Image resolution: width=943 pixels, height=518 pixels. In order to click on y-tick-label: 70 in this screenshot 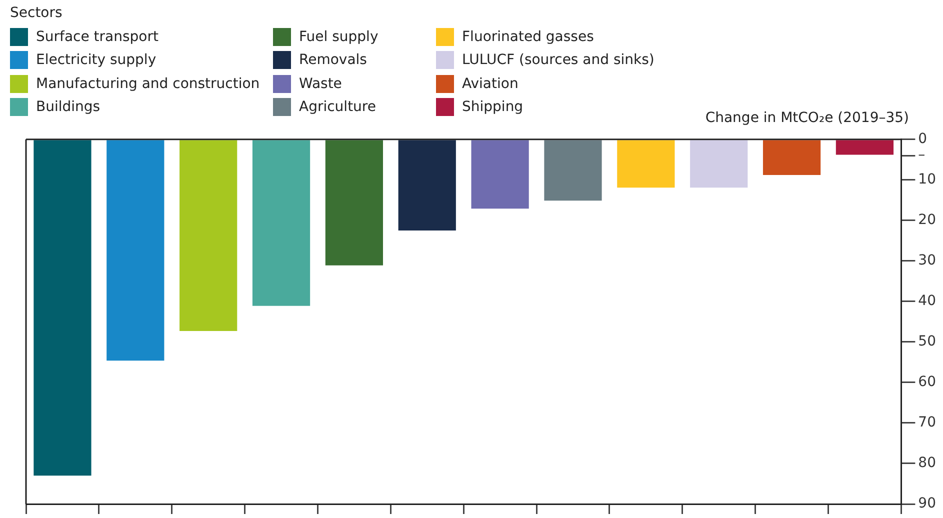, I will do `click(927, 422)`.